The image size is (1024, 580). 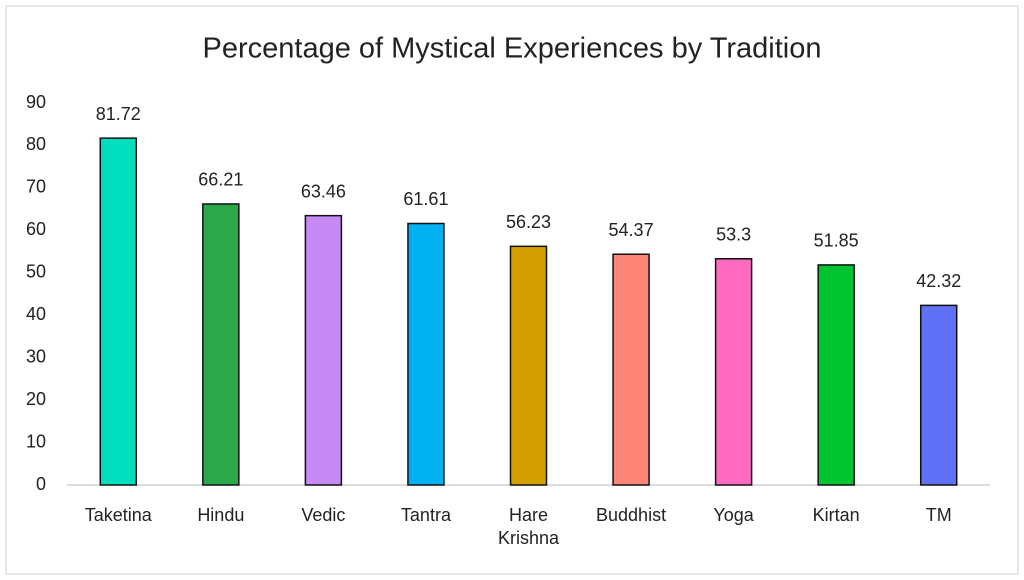 I want to click on y-tick-label: 40, so click(x=36, y=314).